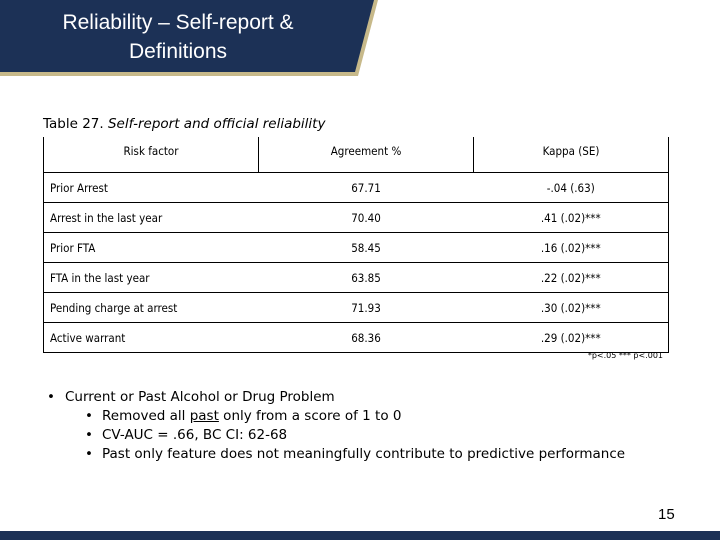 The height and width of the screenshot is (540, 720). I want to click on table-row: Active warrant 68.36 .29 (.02)***, so click(356, 337).